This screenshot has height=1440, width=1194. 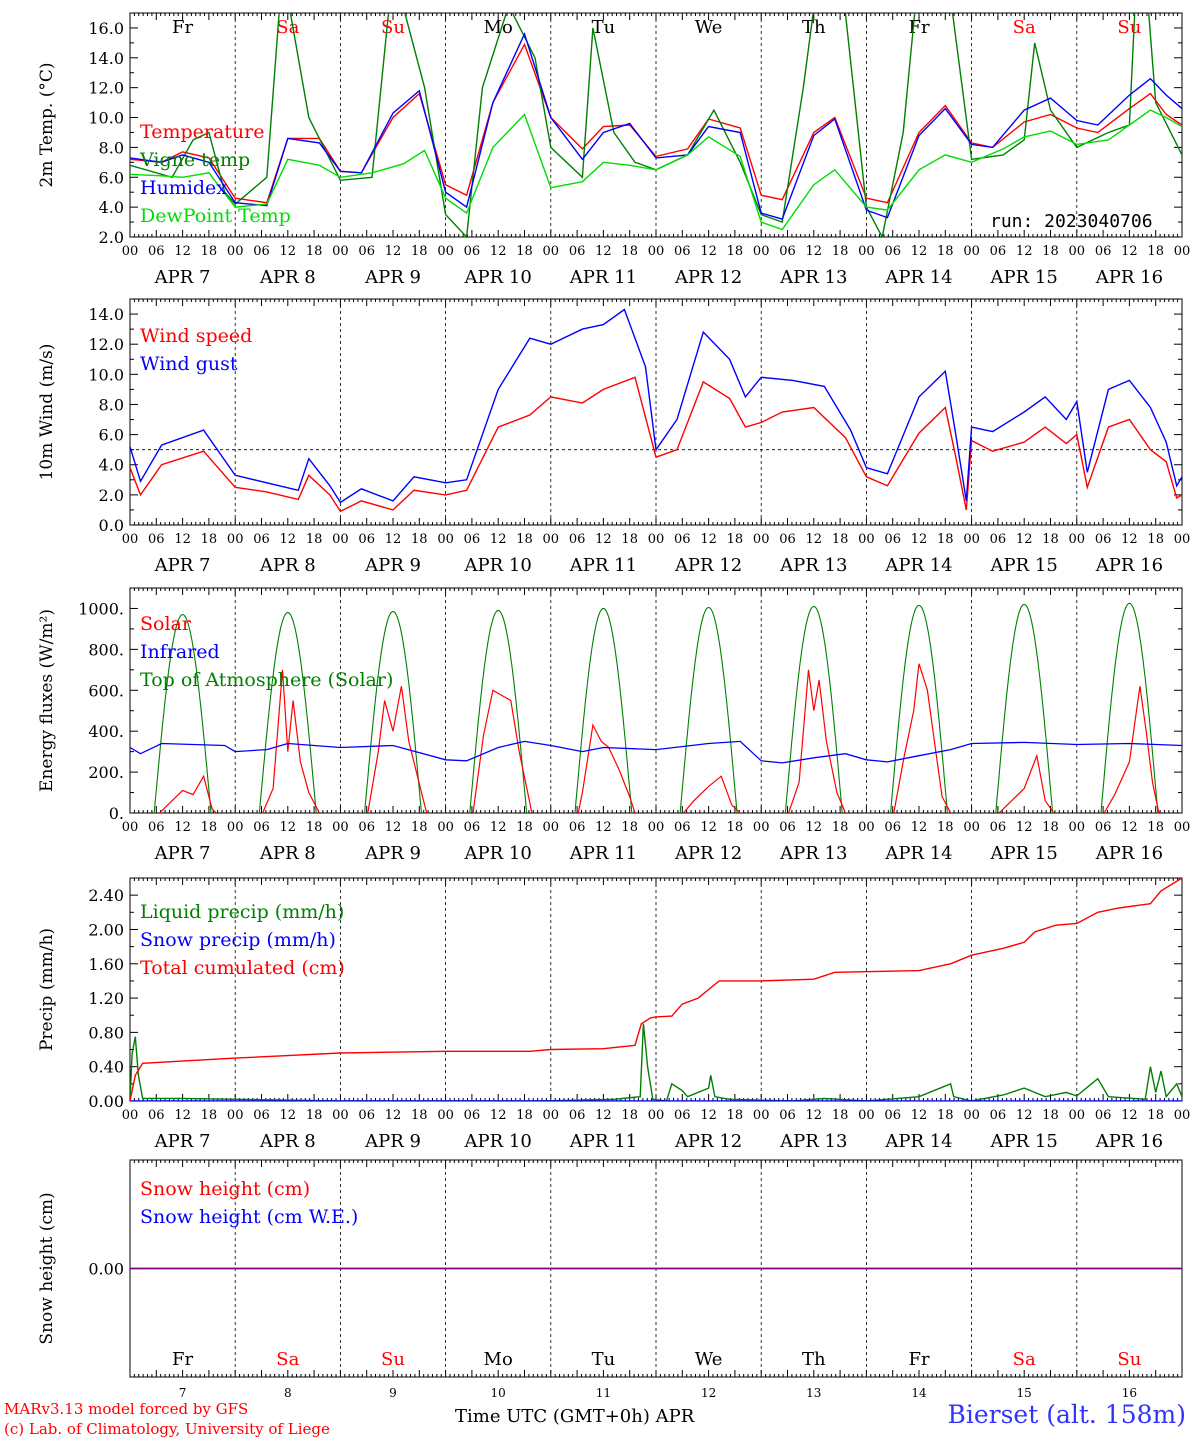 What do you see at coordinates (111, 465) in the screenshot?
I see `y-tick-label: 4.0` at bounding box center [111, 465].